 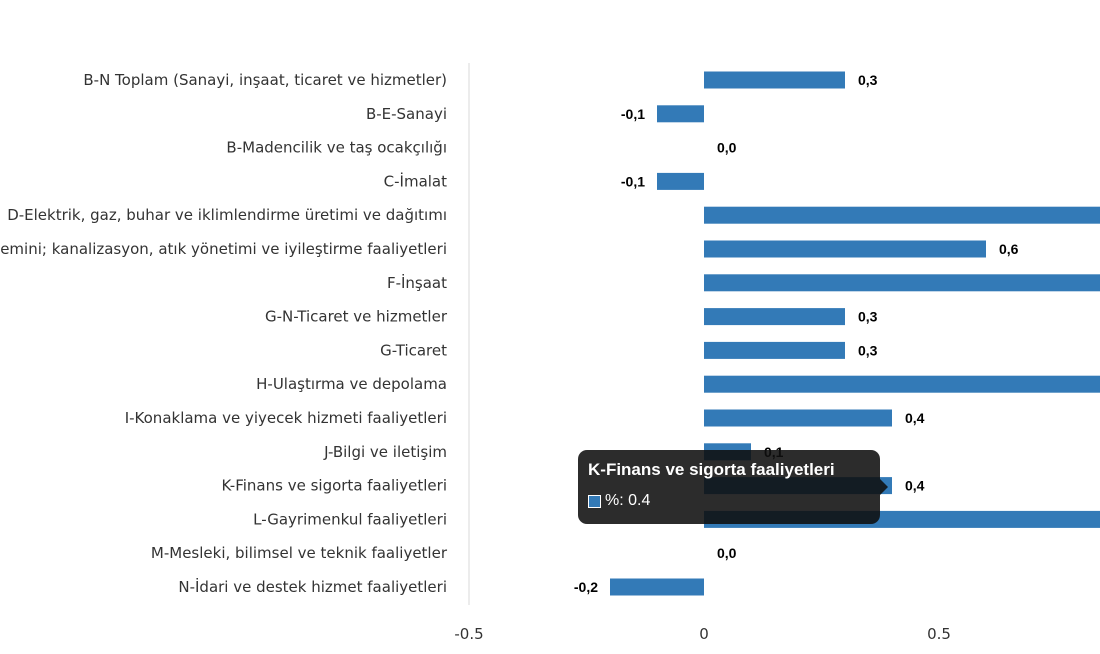 What do you see at coordinates (628, 500) in the screenshot?
I see `tooltip-value: %: 0.4` at bounding box center [628, 500].